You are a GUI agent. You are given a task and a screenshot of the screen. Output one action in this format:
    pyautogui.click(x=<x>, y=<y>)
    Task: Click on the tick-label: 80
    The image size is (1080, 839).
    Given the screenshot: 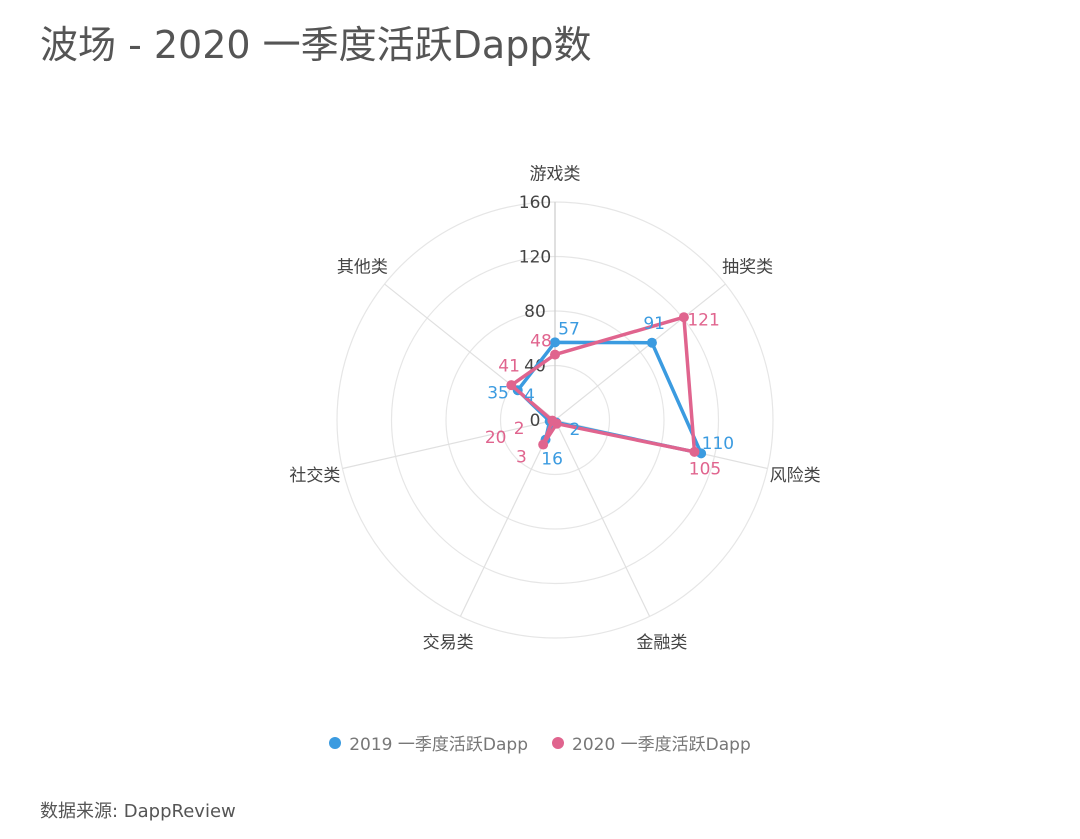 What is the action you would take?
    pyautogui.click(x=535, y=312)
    